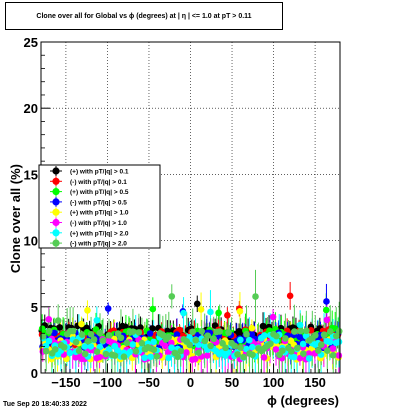 The width and height of the screenshot is (400, 414). Describe the element at coordinates (98, 182) in the screenshot. I see `legend-label: (-) with pT/|q| > 0.1` at that location.